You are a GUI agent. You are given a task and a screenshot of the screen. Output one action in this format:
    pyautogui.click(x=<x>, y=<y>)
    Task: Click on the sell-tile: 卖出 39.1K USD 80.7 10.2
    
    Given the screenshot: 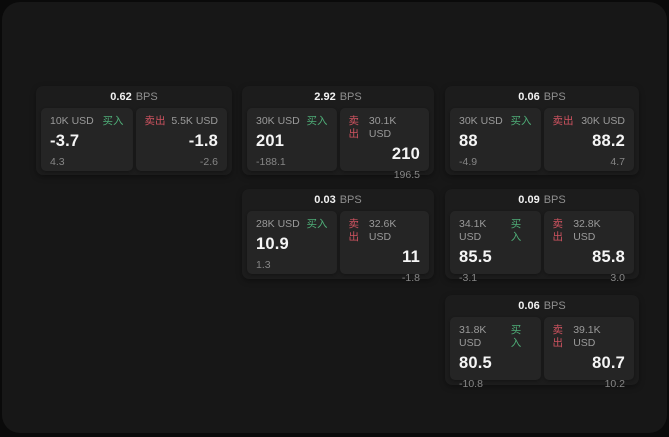 What is the action you would take?
    pyautogui.click(x=588, y=353)
    